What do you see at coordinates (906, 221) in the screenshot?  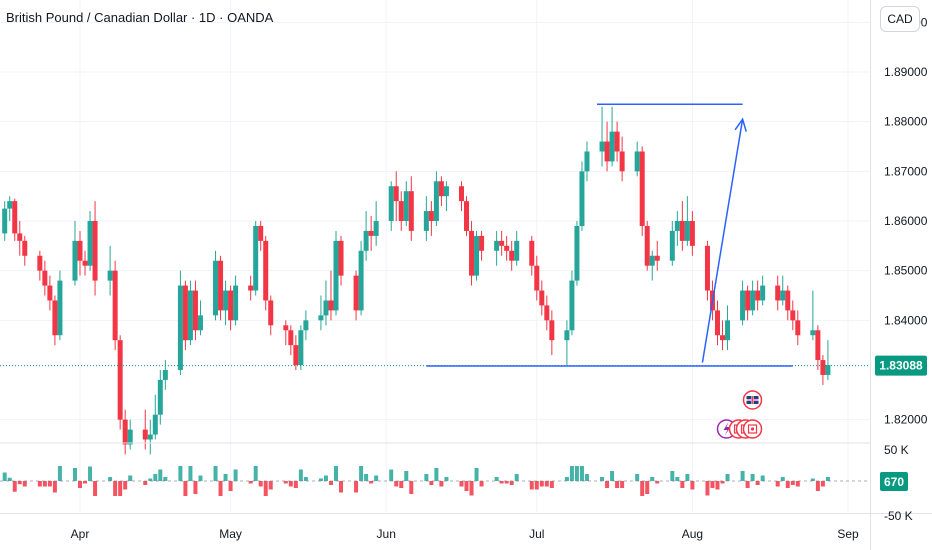 I see `price-tick-label: 1.86000` at bounding box center [906, 221].